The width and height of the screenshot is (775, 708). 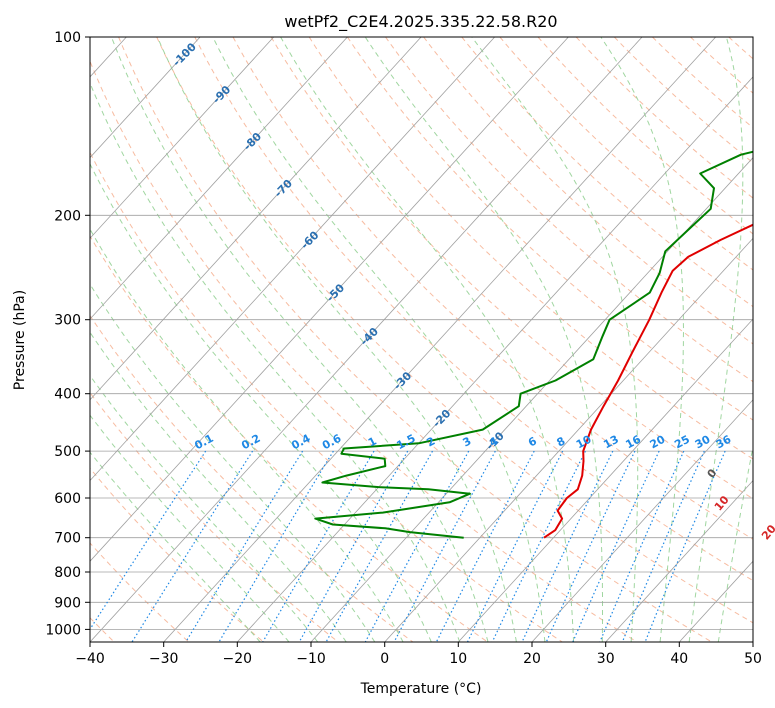 What do you see at coordinates (658, 442) in the screenshot?
I see `mixing-ratio-label: 20` at bounding box center [658, 442].